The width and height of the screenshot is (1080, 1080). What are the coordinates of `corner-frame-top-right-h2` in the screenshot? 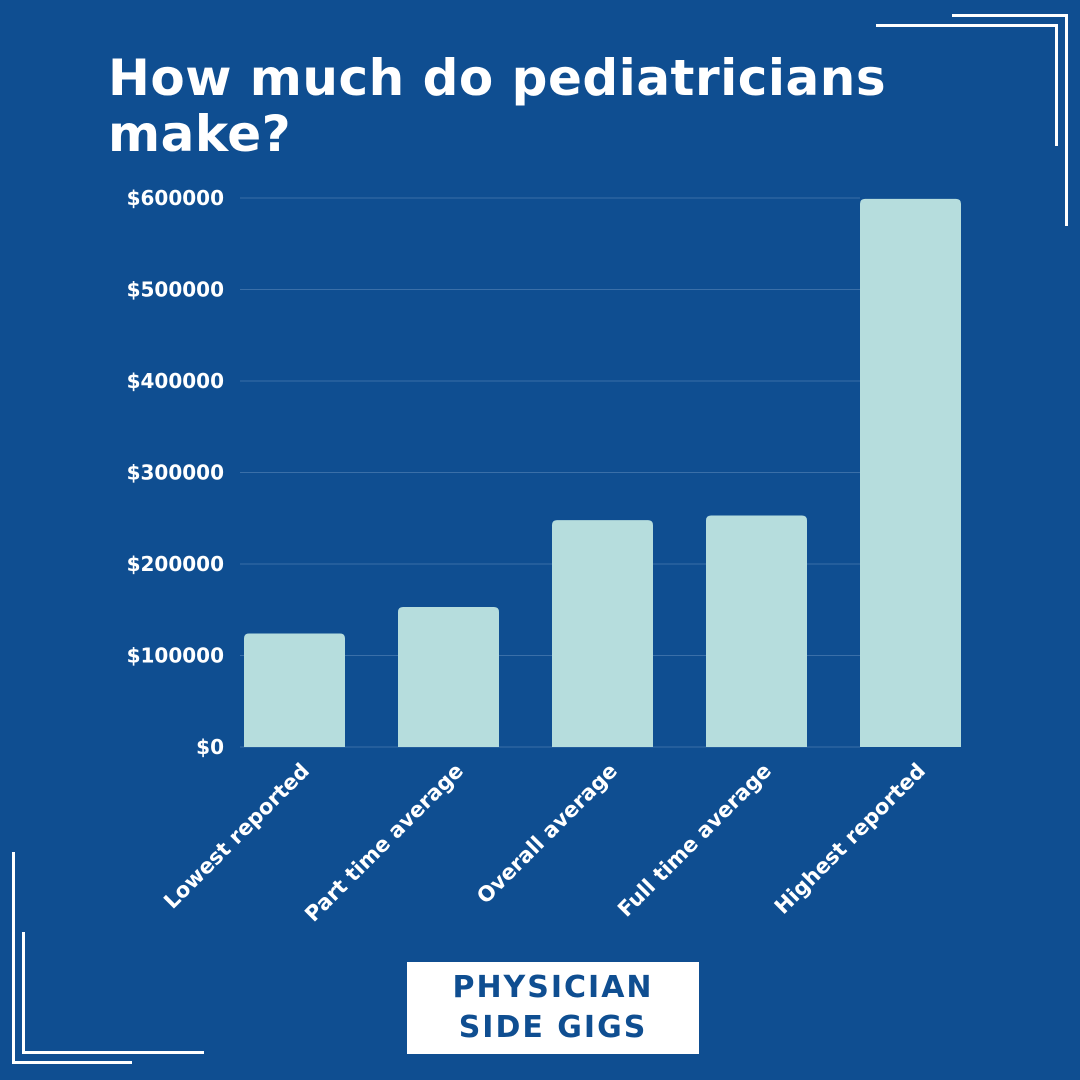 It's located at (1010, 15).